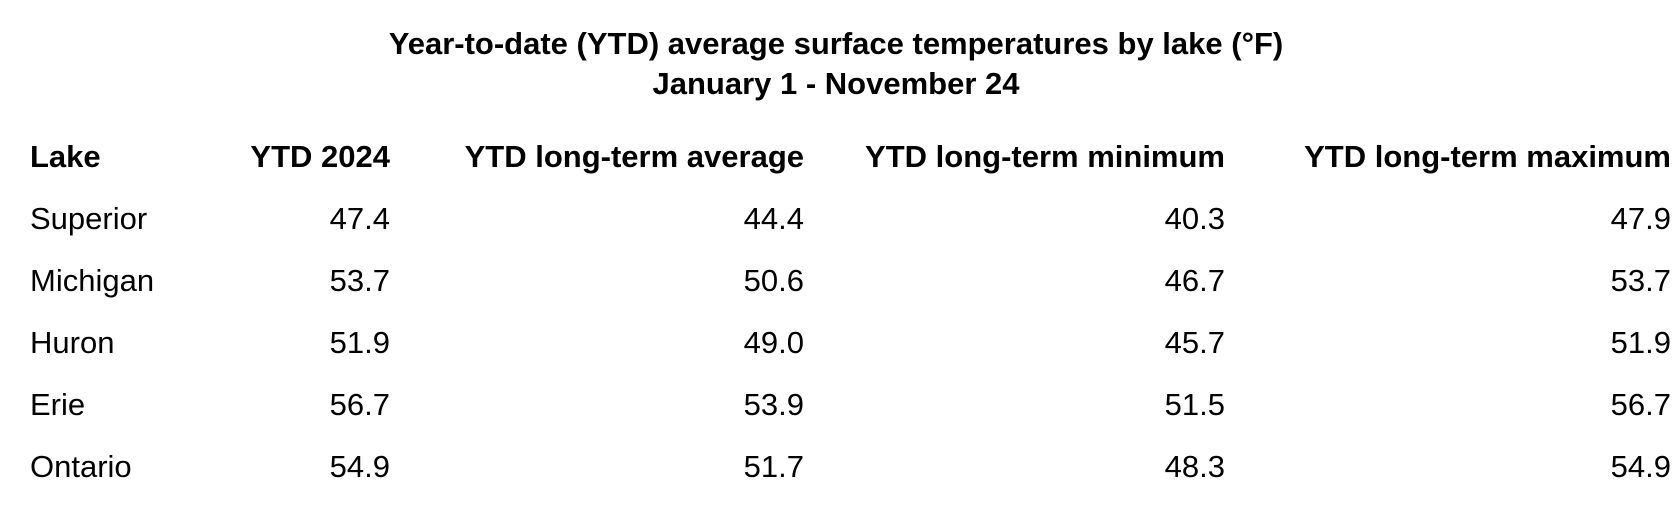  Describe the element at coordinates (773, 280) in the screenshot. I see `long-term-average-cell: 50.6` at that location.